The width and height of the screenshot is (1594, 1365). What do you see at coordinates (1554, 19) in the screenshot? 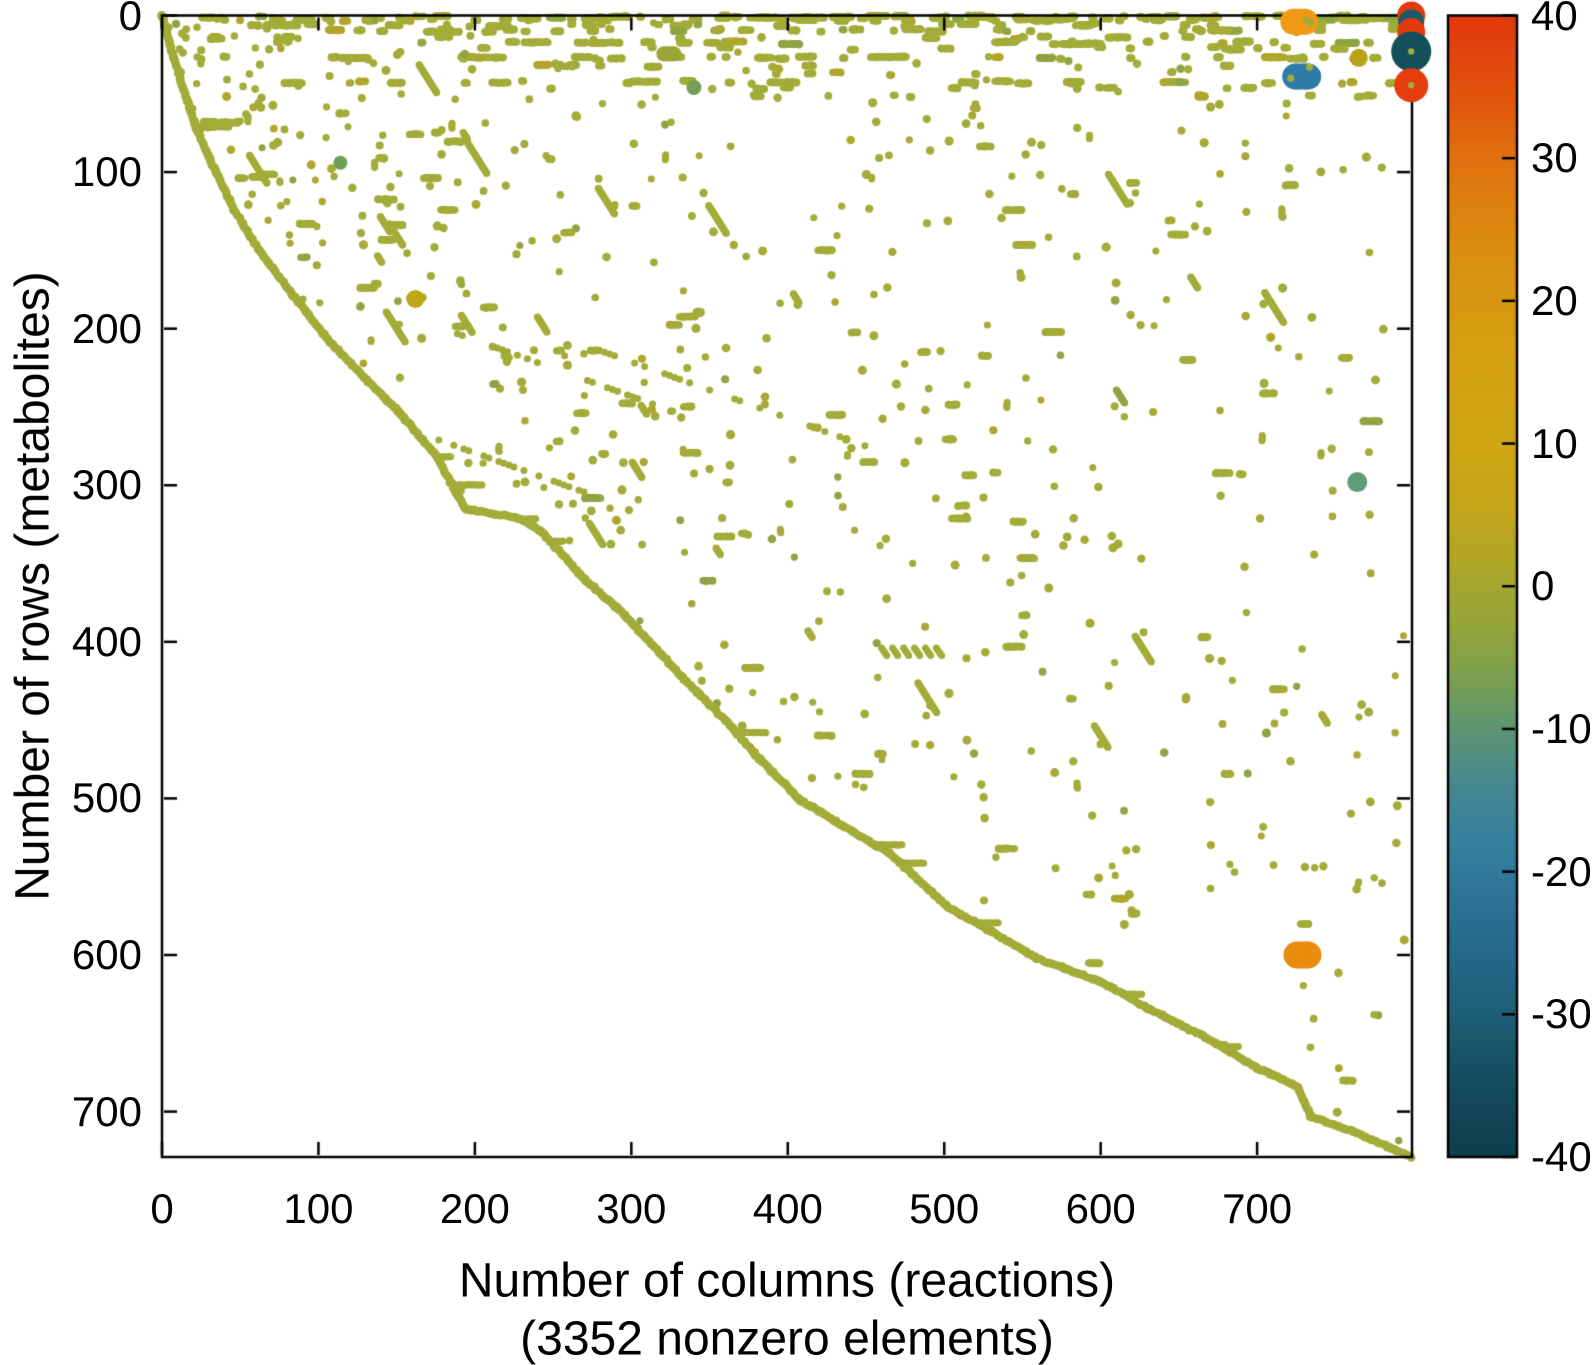
I see `colorbar-tick-label-40: 40` at bounding box center [1554, 19].